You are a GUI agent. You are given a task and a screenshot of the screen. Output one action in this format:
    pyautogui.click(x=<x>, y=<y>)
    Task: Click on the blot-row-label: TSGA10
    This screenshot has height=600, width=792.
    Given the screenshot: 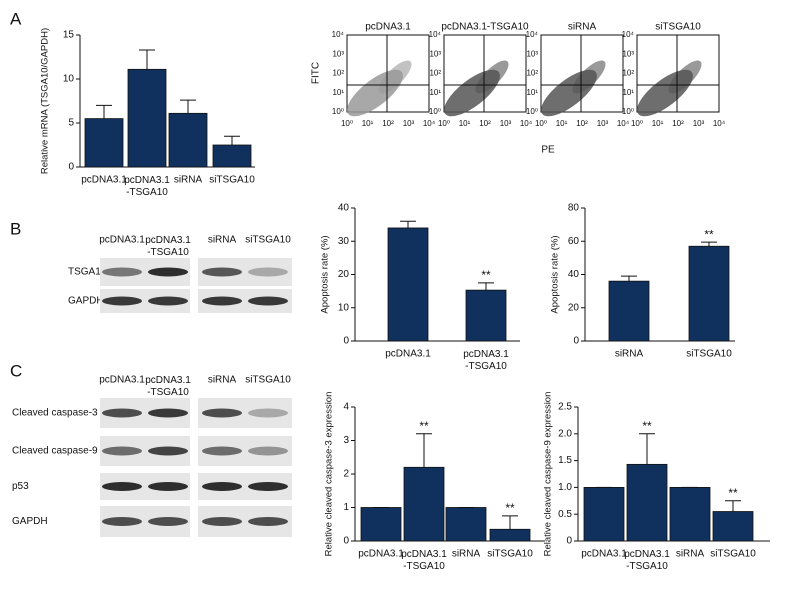 What is the action you would take?
    pyautogui.click(x=87, y=272)
    